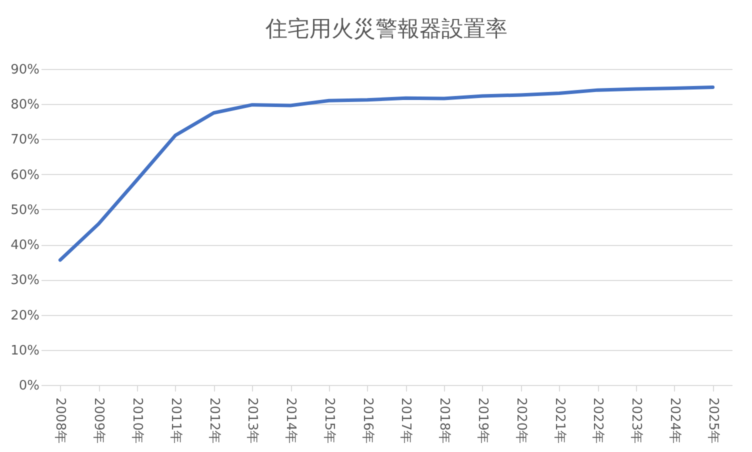 Image resolution: width=752 pixels, height=452 pixels. What do you see at coordinates (386, 29) in the screenshot?
I see `chart-title: 住宅用火災警報器設置率` at bounding box center [386, 29].